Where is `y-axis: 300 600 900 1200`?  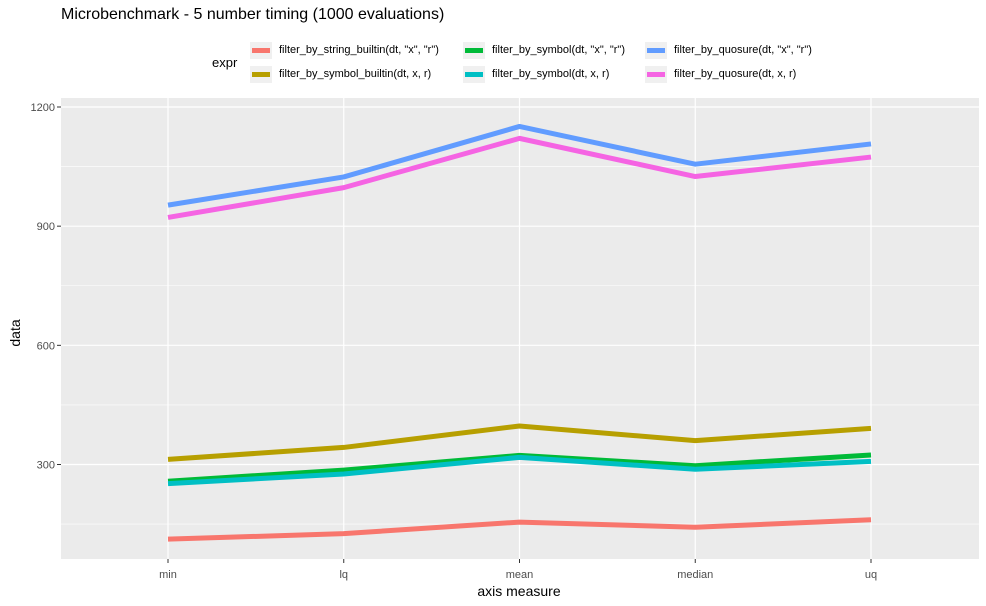
y-axis: 300 600 900 1200 is located at coordinates (46, 287).